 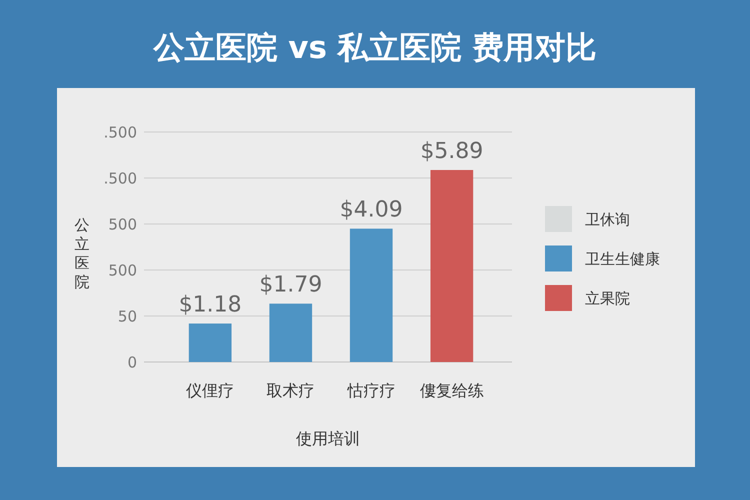 I want to click on y-axis-title: 公立医院, so click(x=82, y=253).